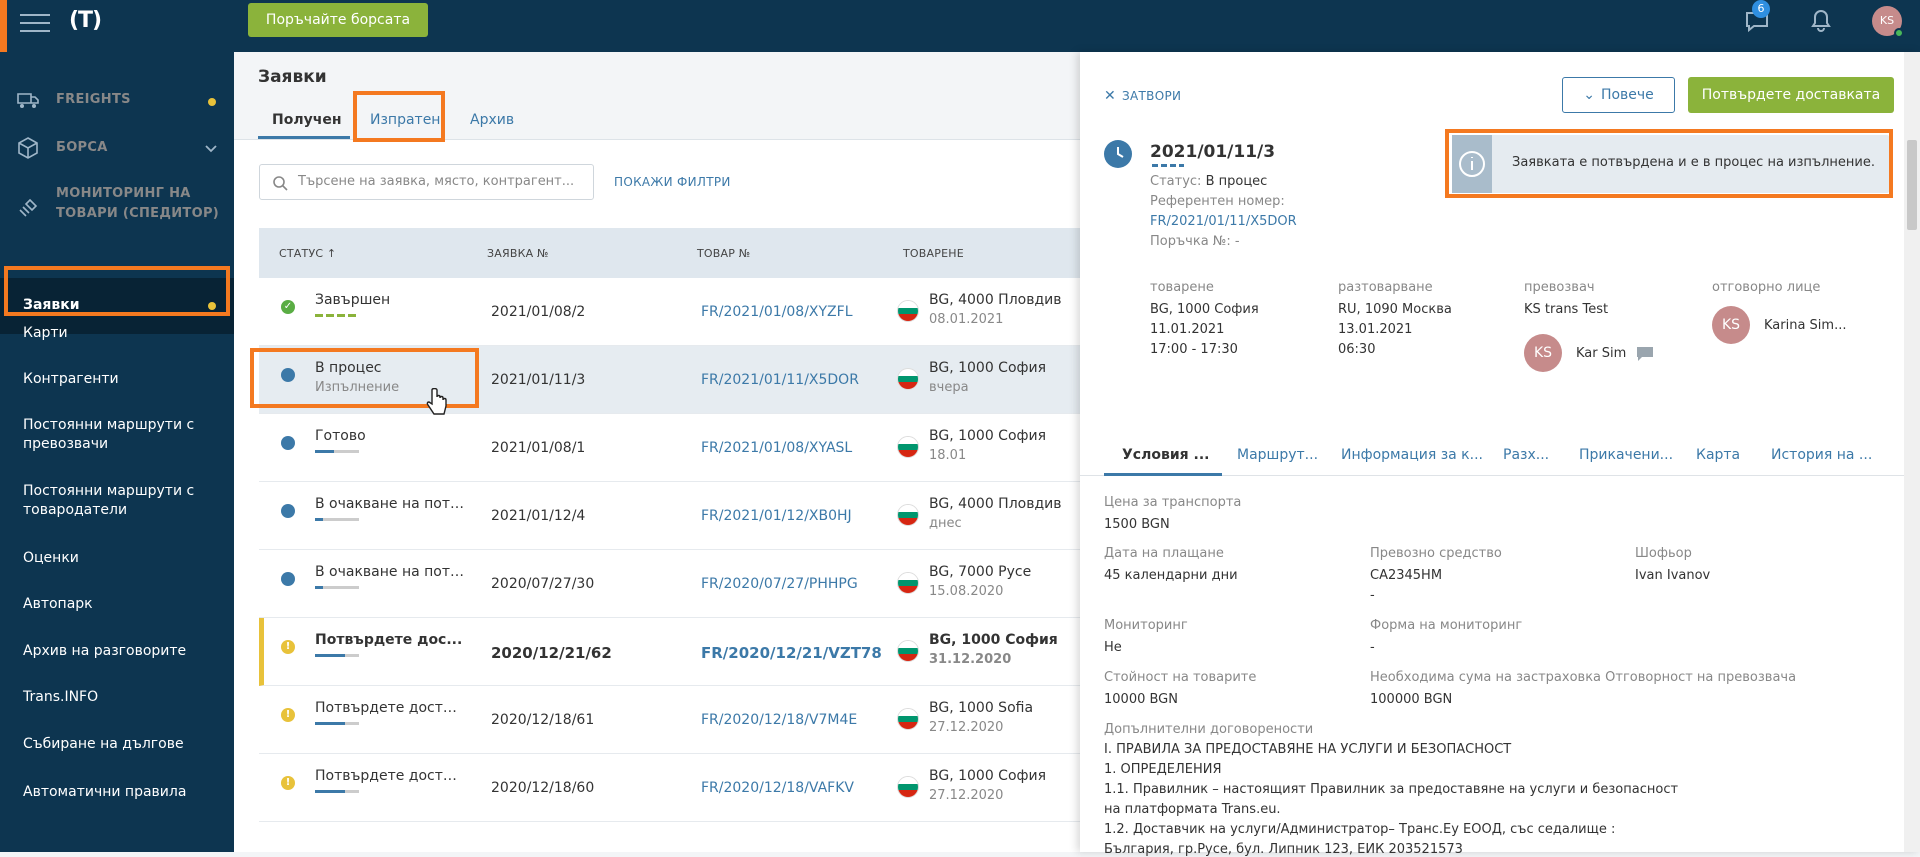 This screenshot has height=857, width=1920. What do you see at coordinates (777, 448) in the screenshot?
I see `row-goods-link: FR/2021/01/08/XYASL` at bounding box center [777, 448].